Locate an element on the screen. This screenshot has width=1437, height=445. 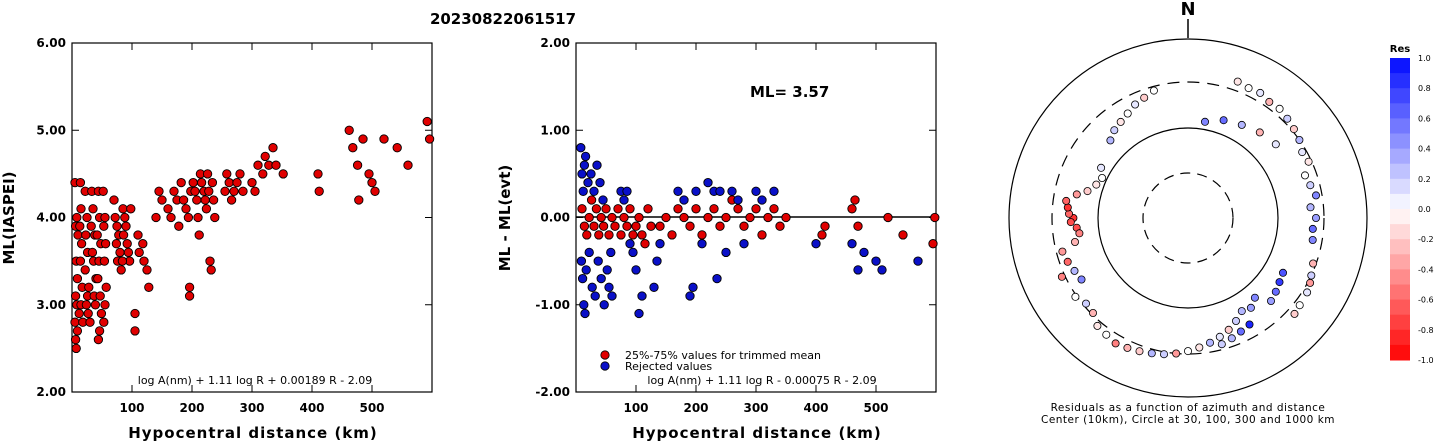
x-tick-label: 500 is located at coordinates (875, 408).